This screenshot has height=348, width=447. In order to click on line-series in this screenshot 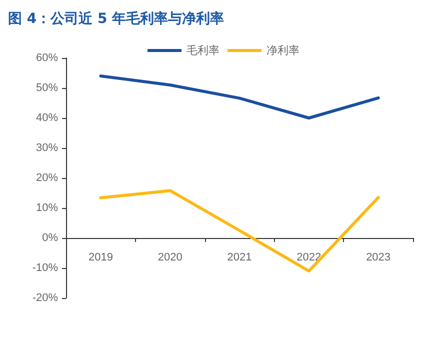, I will do `click(239, 97)`.